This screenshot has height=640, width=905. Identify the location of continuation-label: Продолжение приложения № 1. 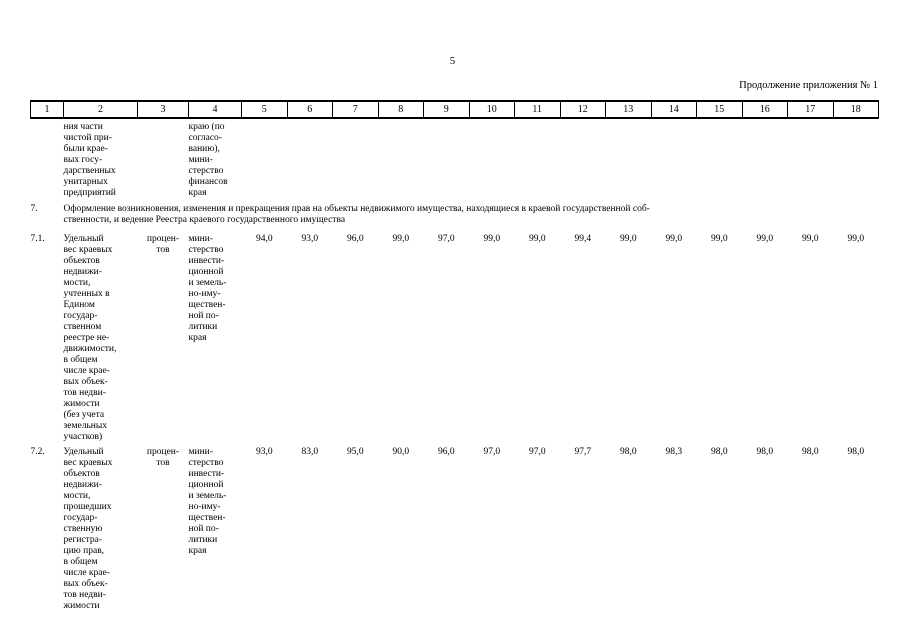
(808, 85).